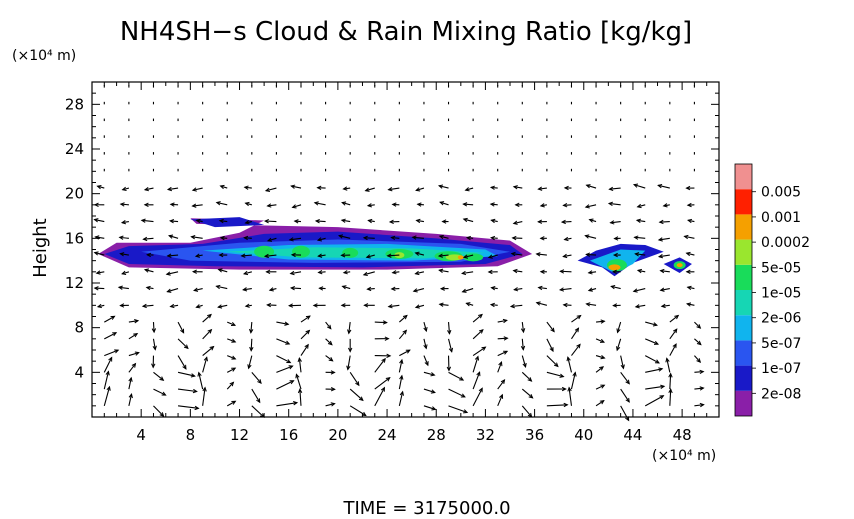  Describe the element at coordinates (781, 369) in the screenshot. I see `colorbar-label: 1e-07` at that location.